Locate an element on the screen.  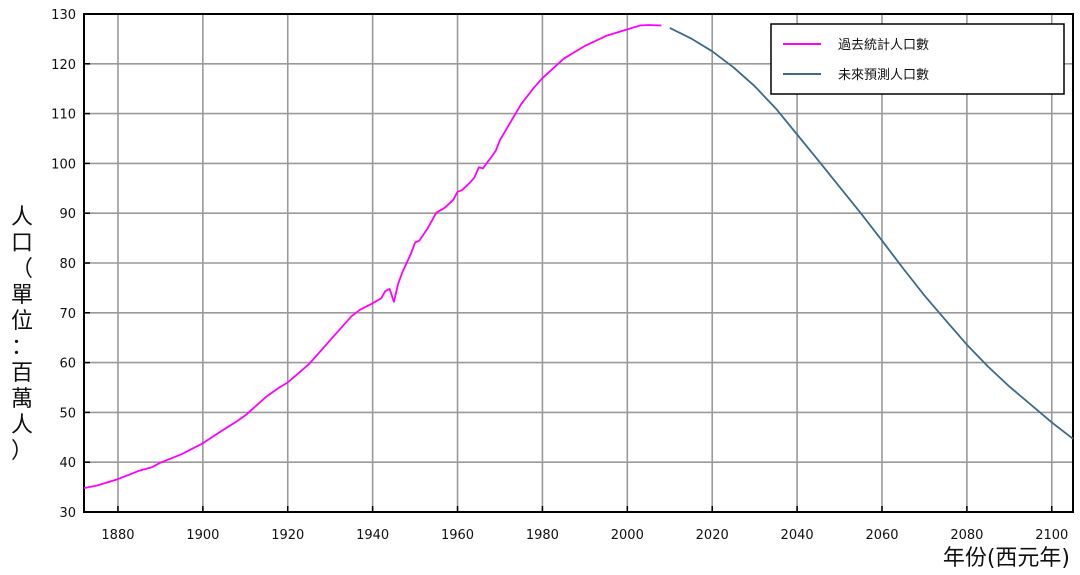
legend-label: 過去統計人口數 is located at coordinates (883, 45).